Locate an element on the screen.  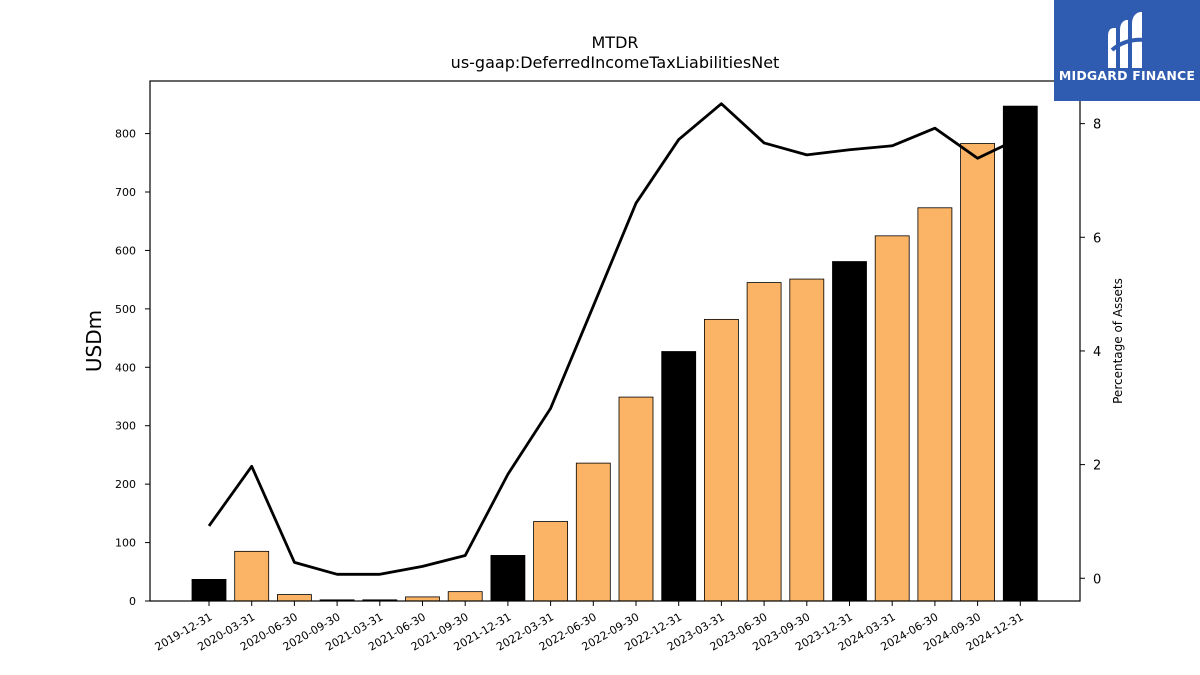
y-tick-label: 600 is located at coordinates (125, 250).